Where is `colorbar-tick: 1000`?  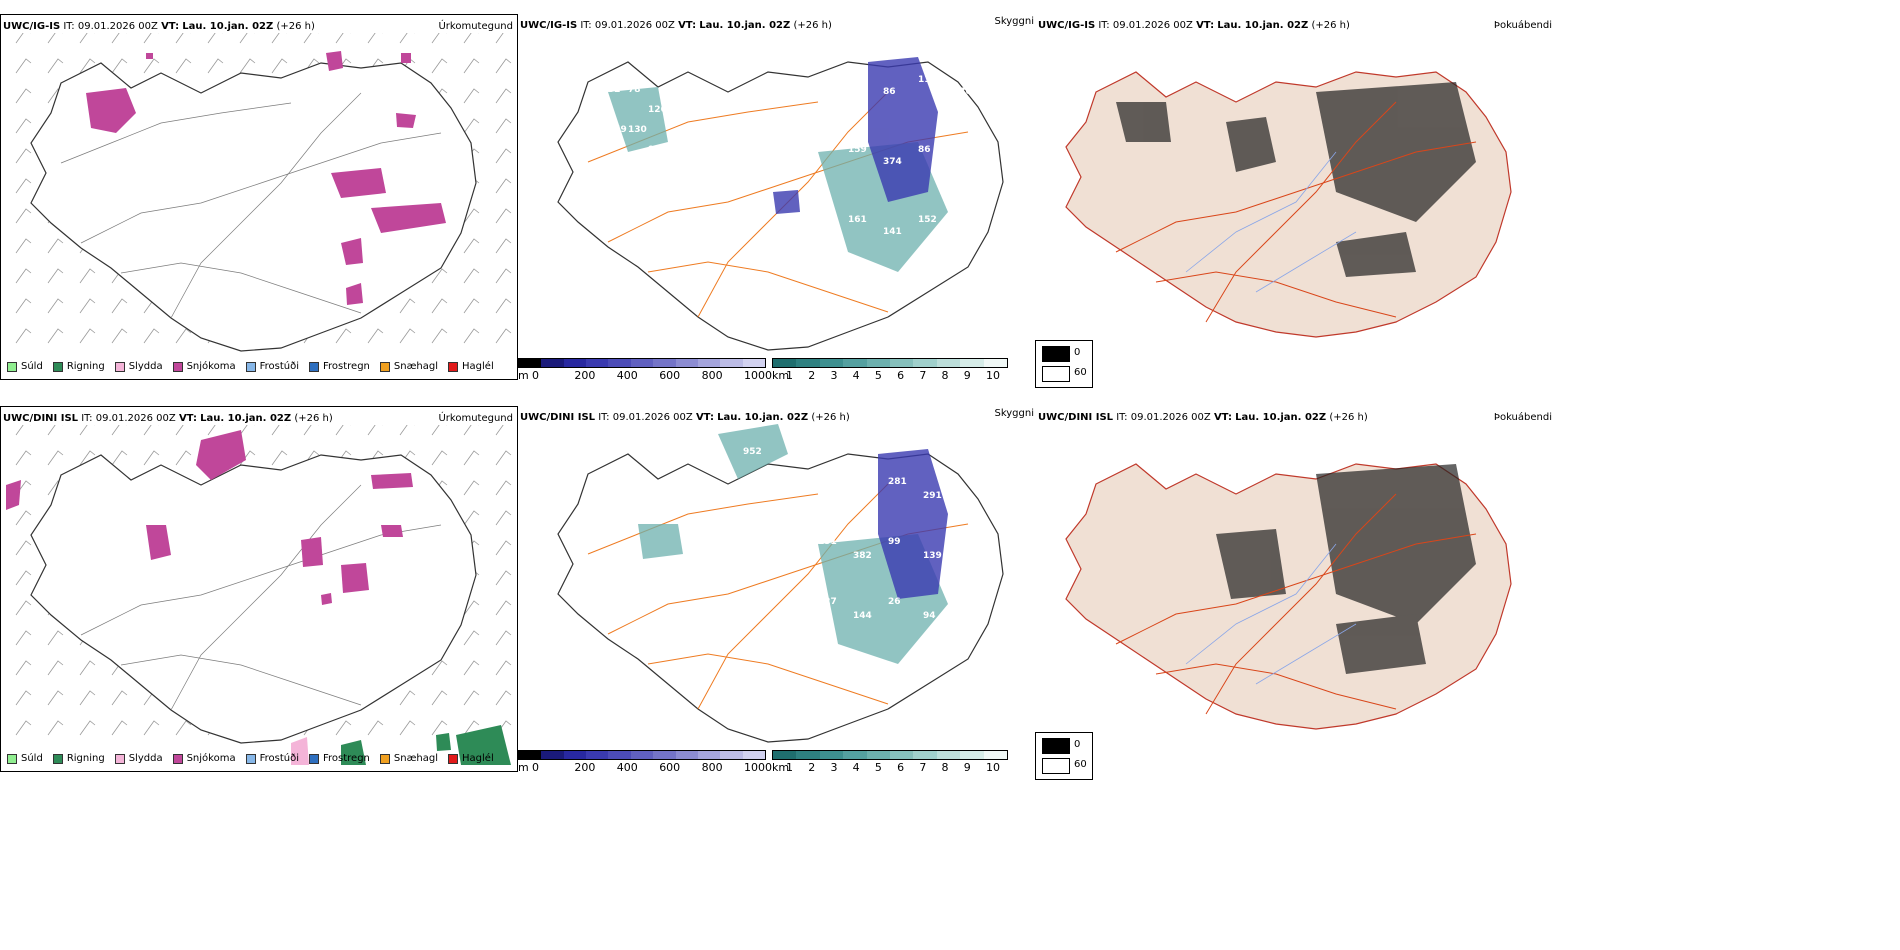
colorbar-tick: 1000 is located at coordinates (758, 374).